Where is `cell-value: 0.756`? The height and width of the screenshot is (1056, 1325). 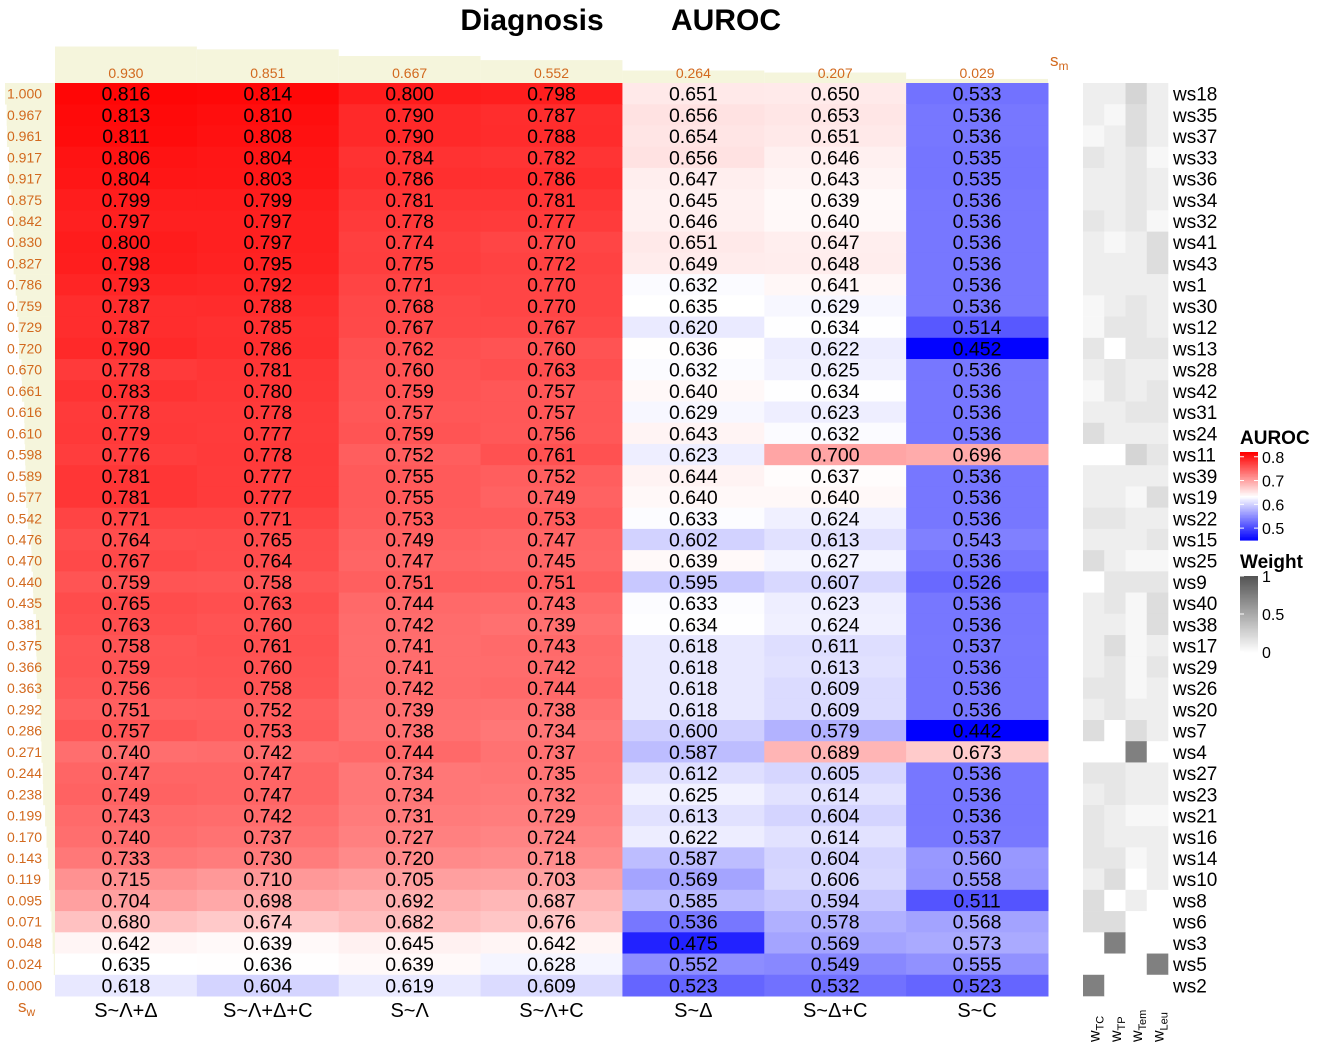
cell-value: 0.756 is located at coordinates (551, 434).